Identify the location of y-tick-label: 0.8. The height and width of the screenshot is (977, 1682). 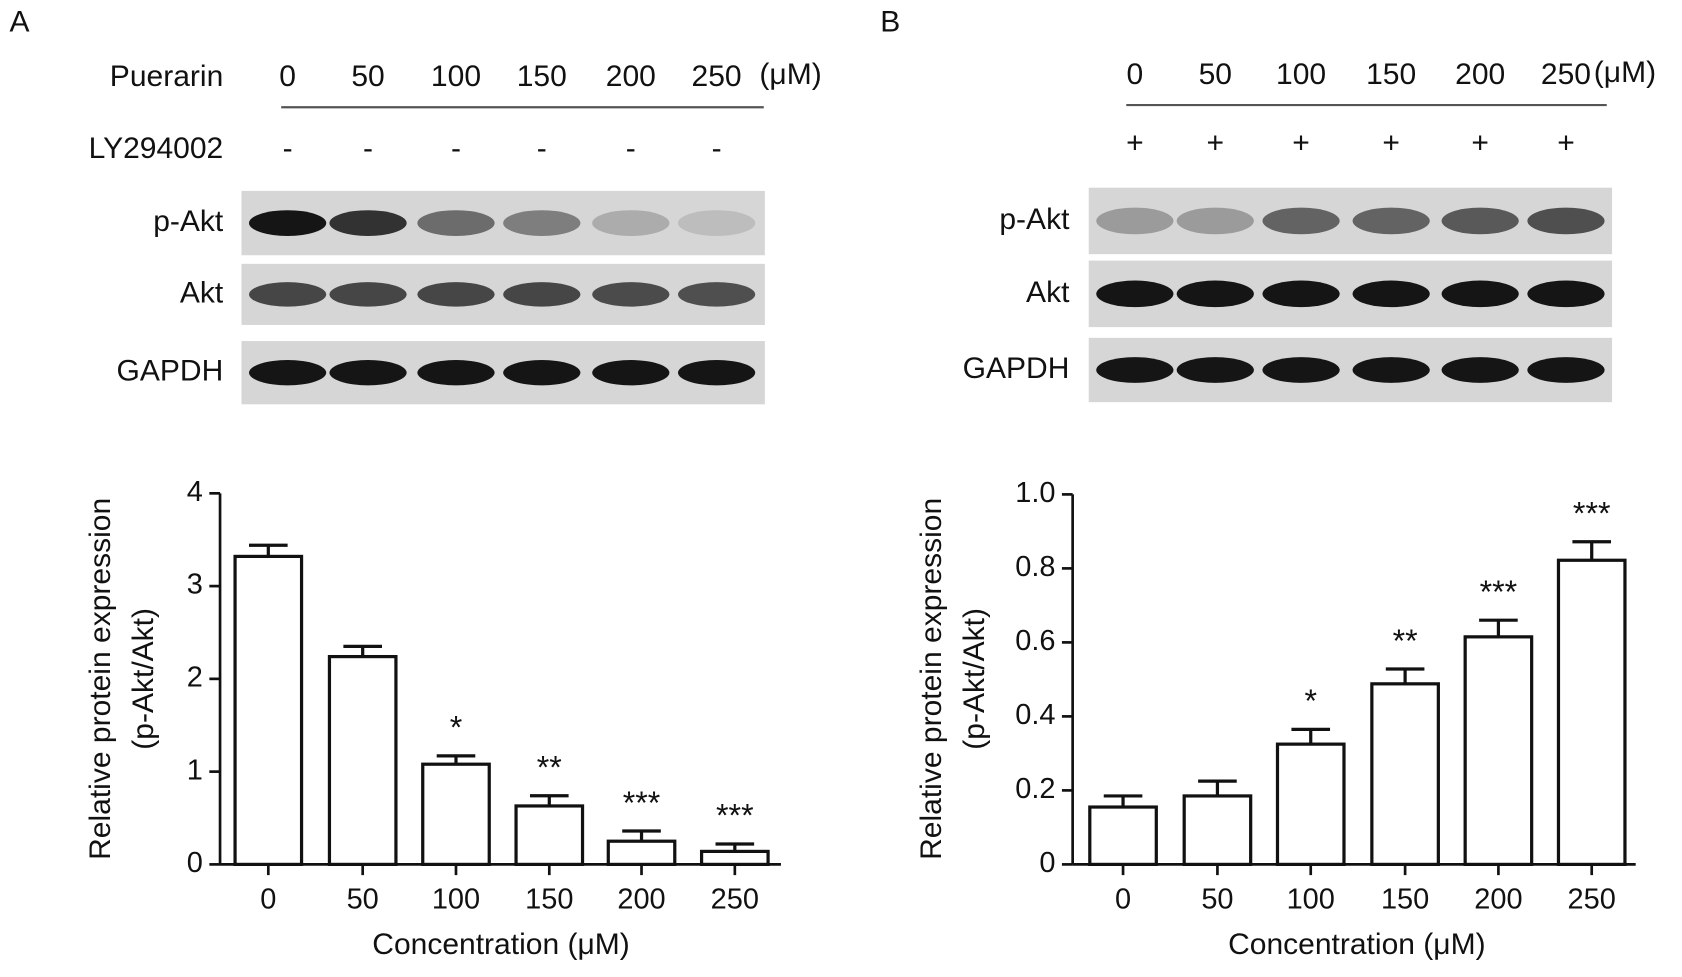
(1035, 567).